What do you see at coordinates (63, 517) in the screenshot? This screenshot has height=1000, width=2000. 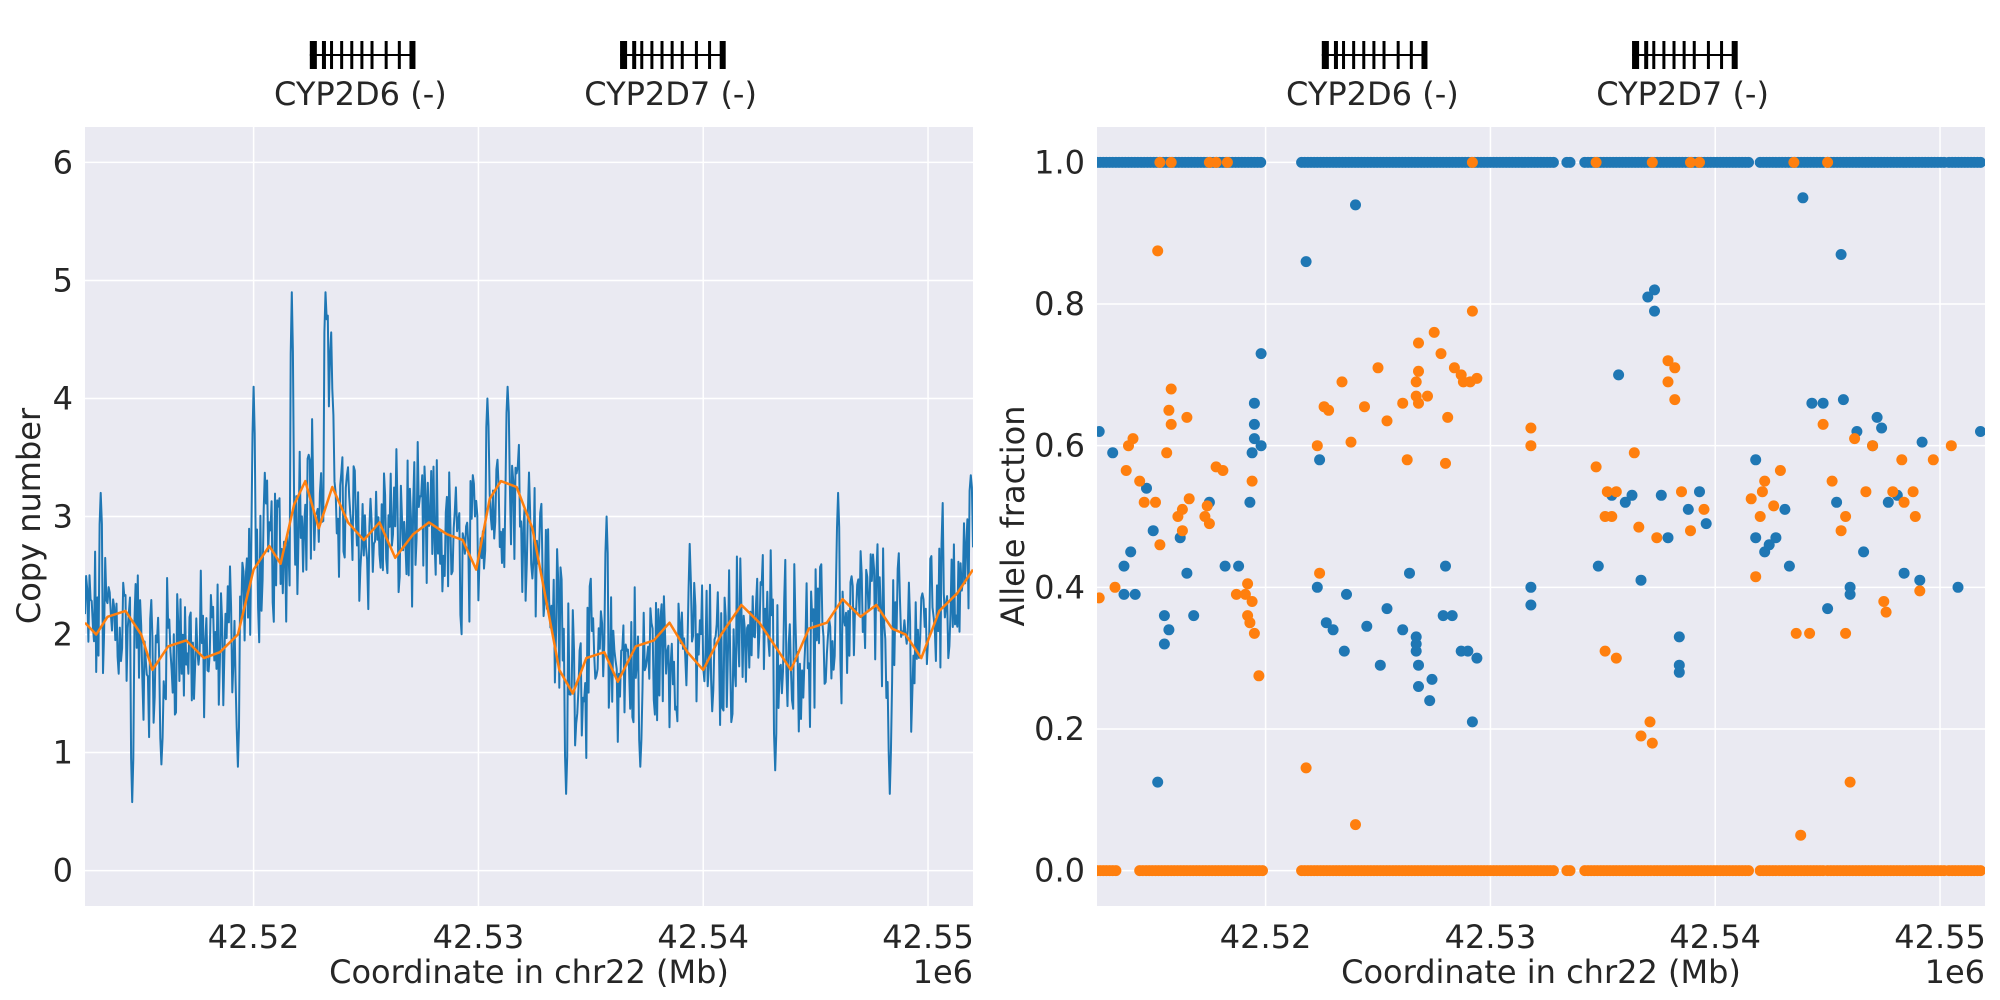 I see `copy-number-y-tick-label: 3` at bounding box center [63, 517].